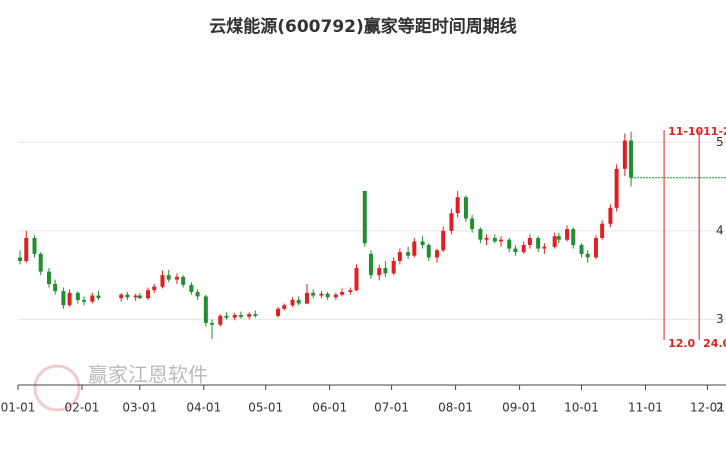  What do you see at coordinates (265, 408) in the screenshot?
I see `x-tick-label: 05-01` at bounding box center [265, 408].